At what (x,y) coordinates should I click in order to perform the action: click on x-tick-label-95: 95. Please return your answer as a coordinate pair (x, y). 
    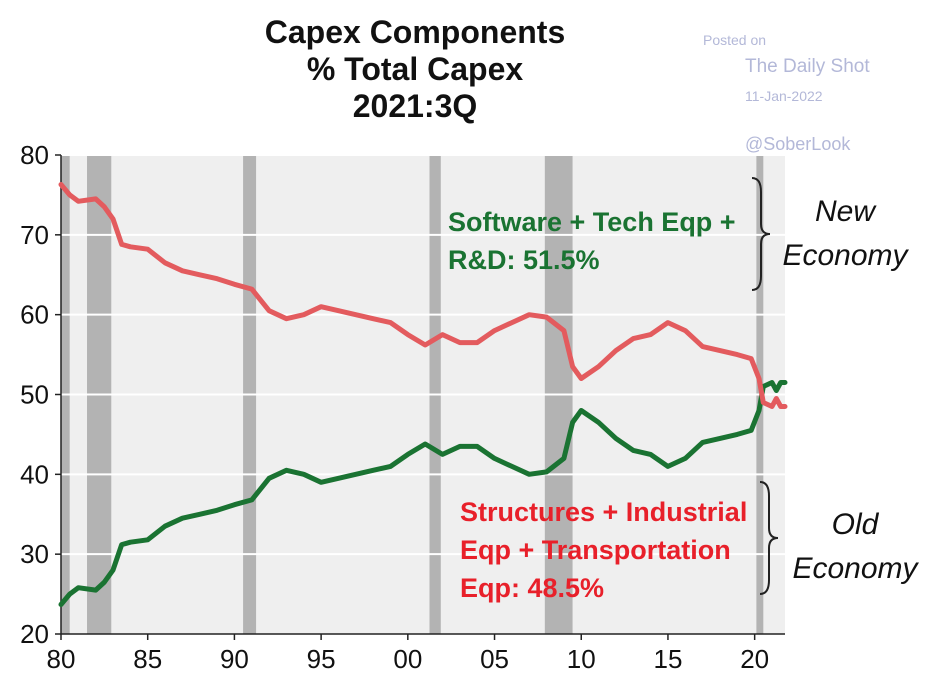
    Looking at the image, I should click on (321, 659).